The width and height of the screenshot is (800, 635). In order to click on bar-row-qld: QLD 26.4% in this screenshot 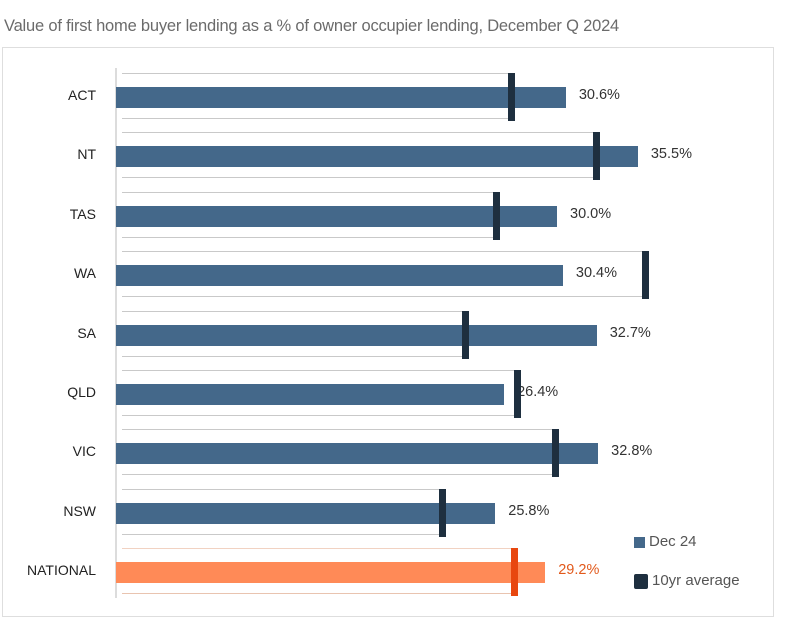, I will do `click(400, 394)`.